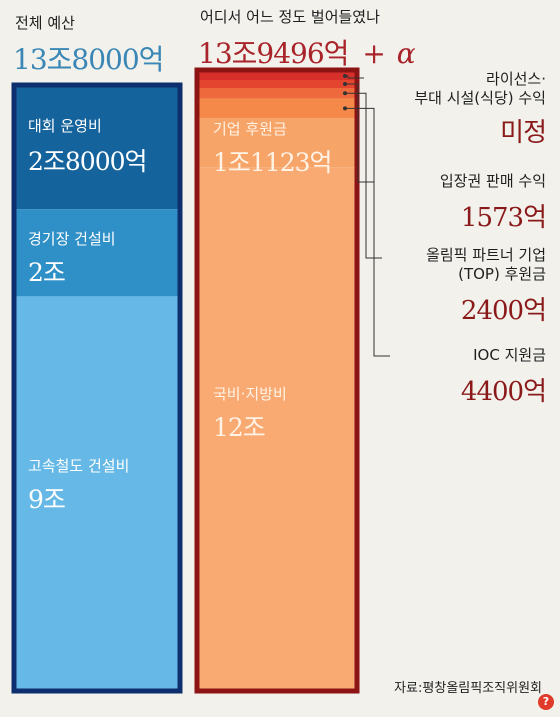 The height and width of the screenshot is (717, 560). I want to click on annotation-value: 4400억, so click(503, 392).